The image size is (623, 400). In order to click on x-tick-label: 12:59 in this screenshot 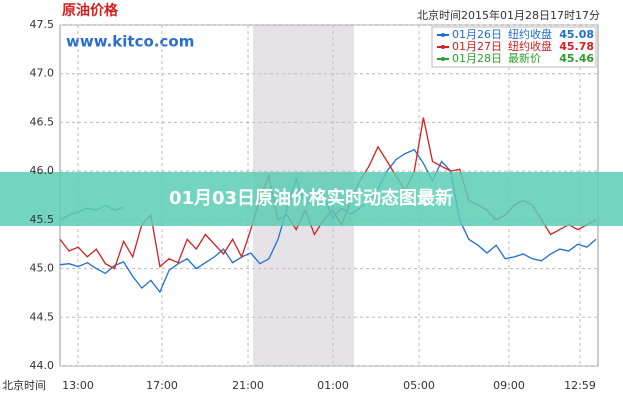, I will do `click(580, 385)`.